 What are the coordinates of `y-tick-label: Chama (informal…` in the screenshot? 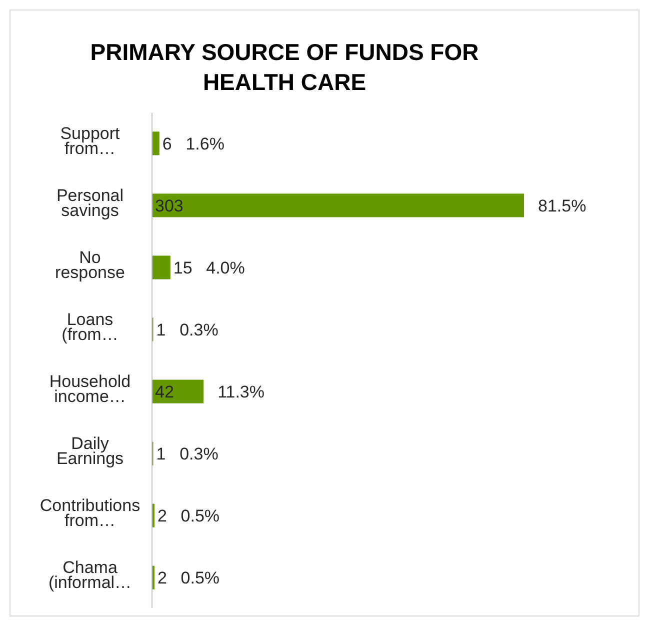 It's located at (90, 575).